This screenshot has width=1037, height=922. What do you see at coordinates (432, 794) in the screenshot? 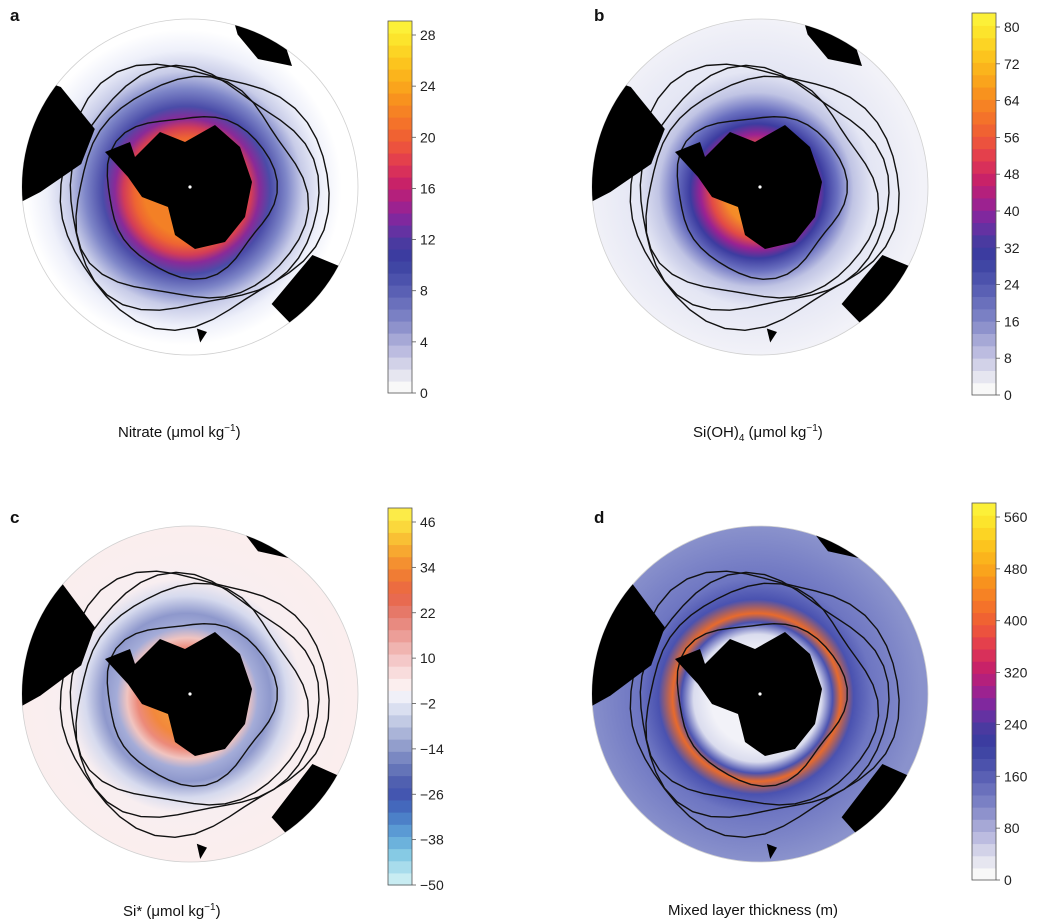
I see `colorbar-tick-label: −26` at bounding box center [432, 794].